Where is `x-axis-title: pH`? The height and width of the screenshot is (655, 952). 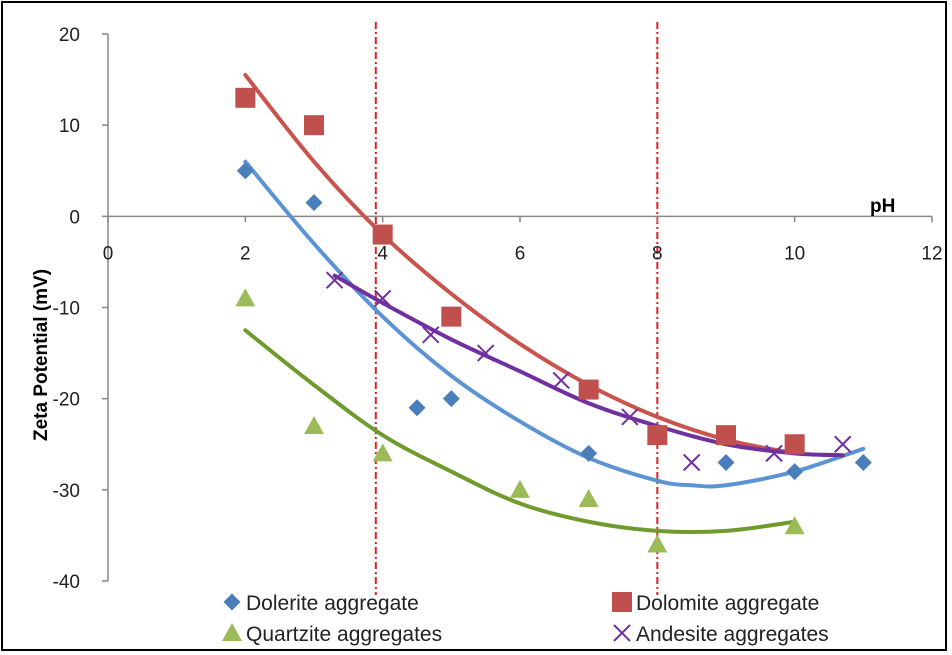 x-axis-title: pH is located at coordinates (882, 206).